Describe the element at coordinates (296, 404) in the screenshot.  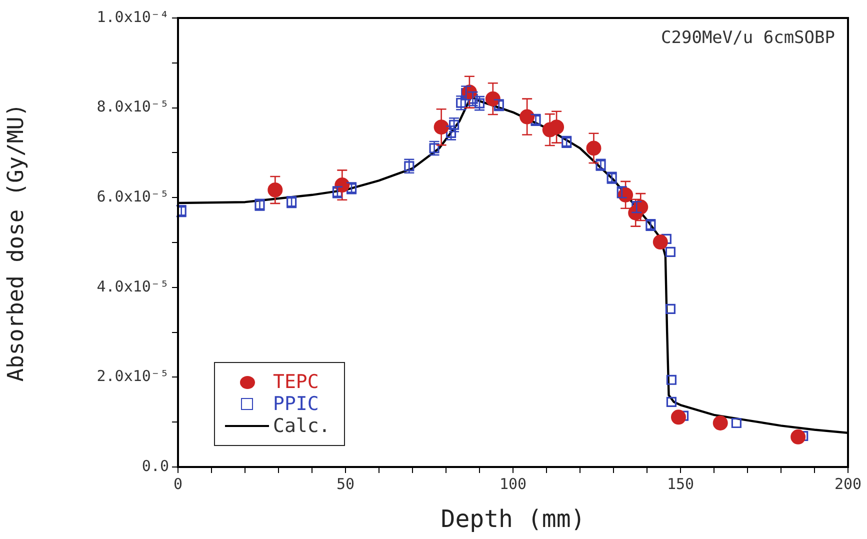
I see `legend-label: PPIC` at that location.